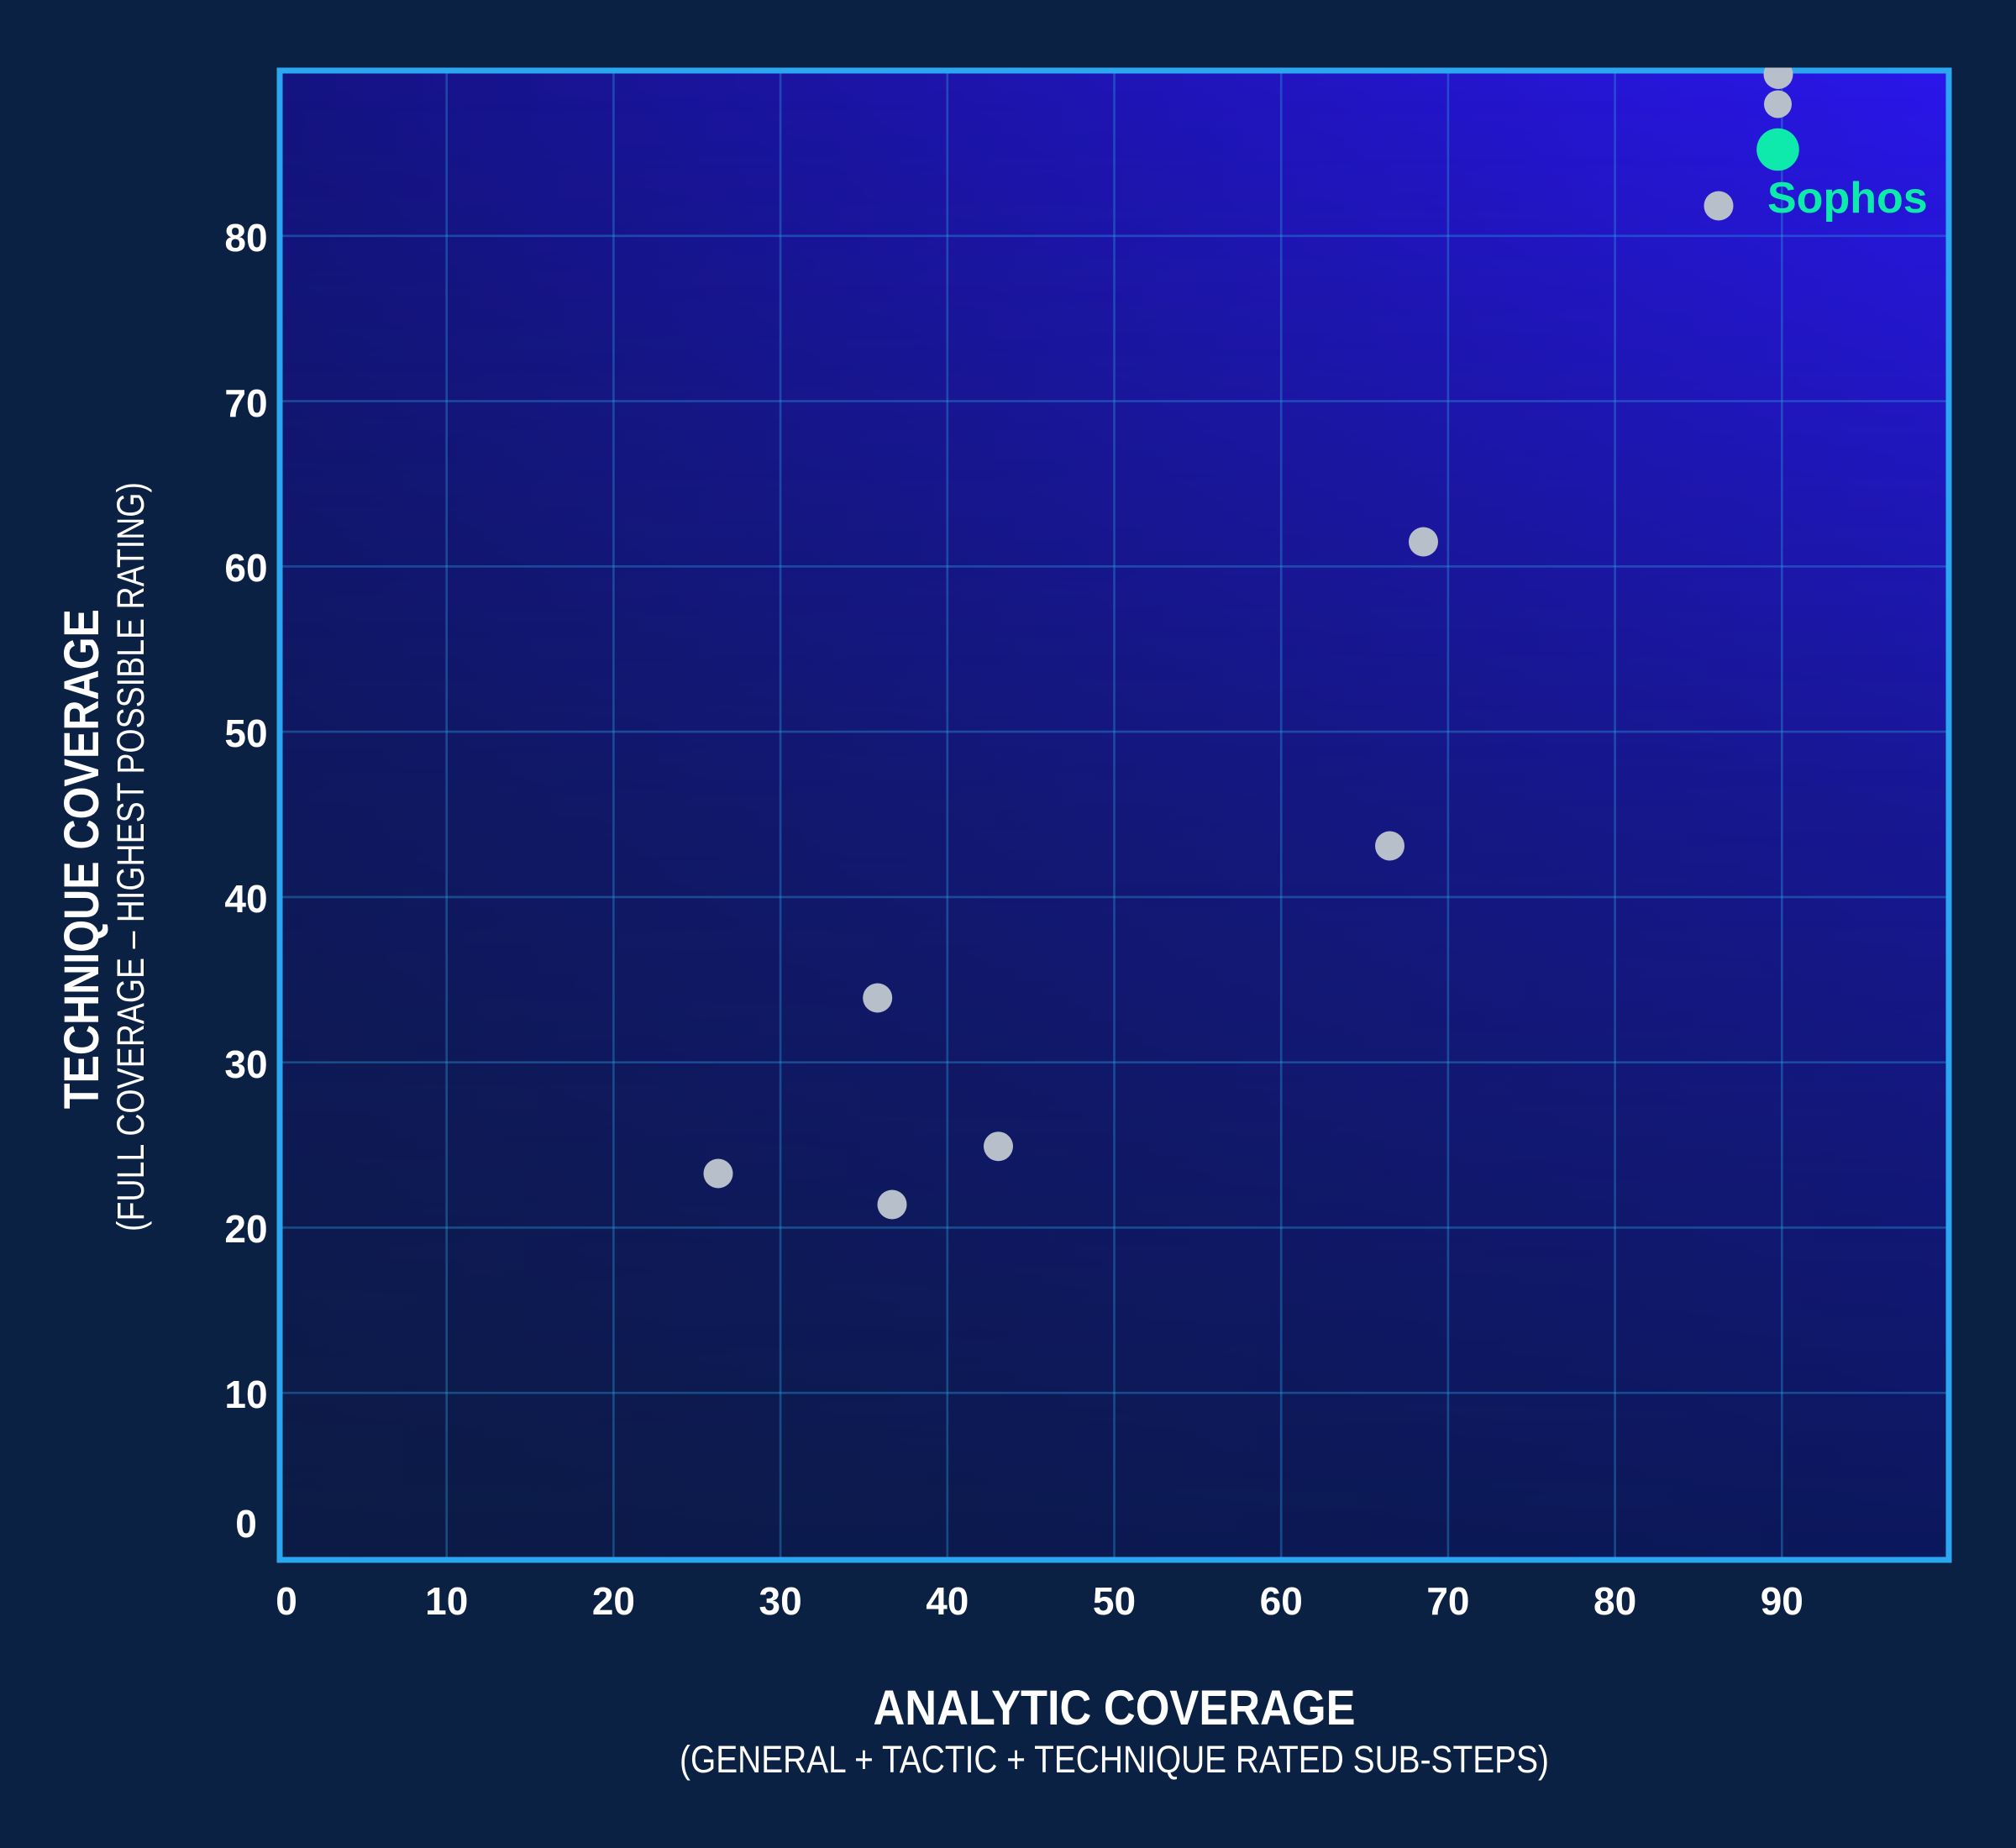  What do you see at coordinates (1782, 1601) in the screenshot?
I see `svg-text: 90` at bounding box center [1782, 1601].